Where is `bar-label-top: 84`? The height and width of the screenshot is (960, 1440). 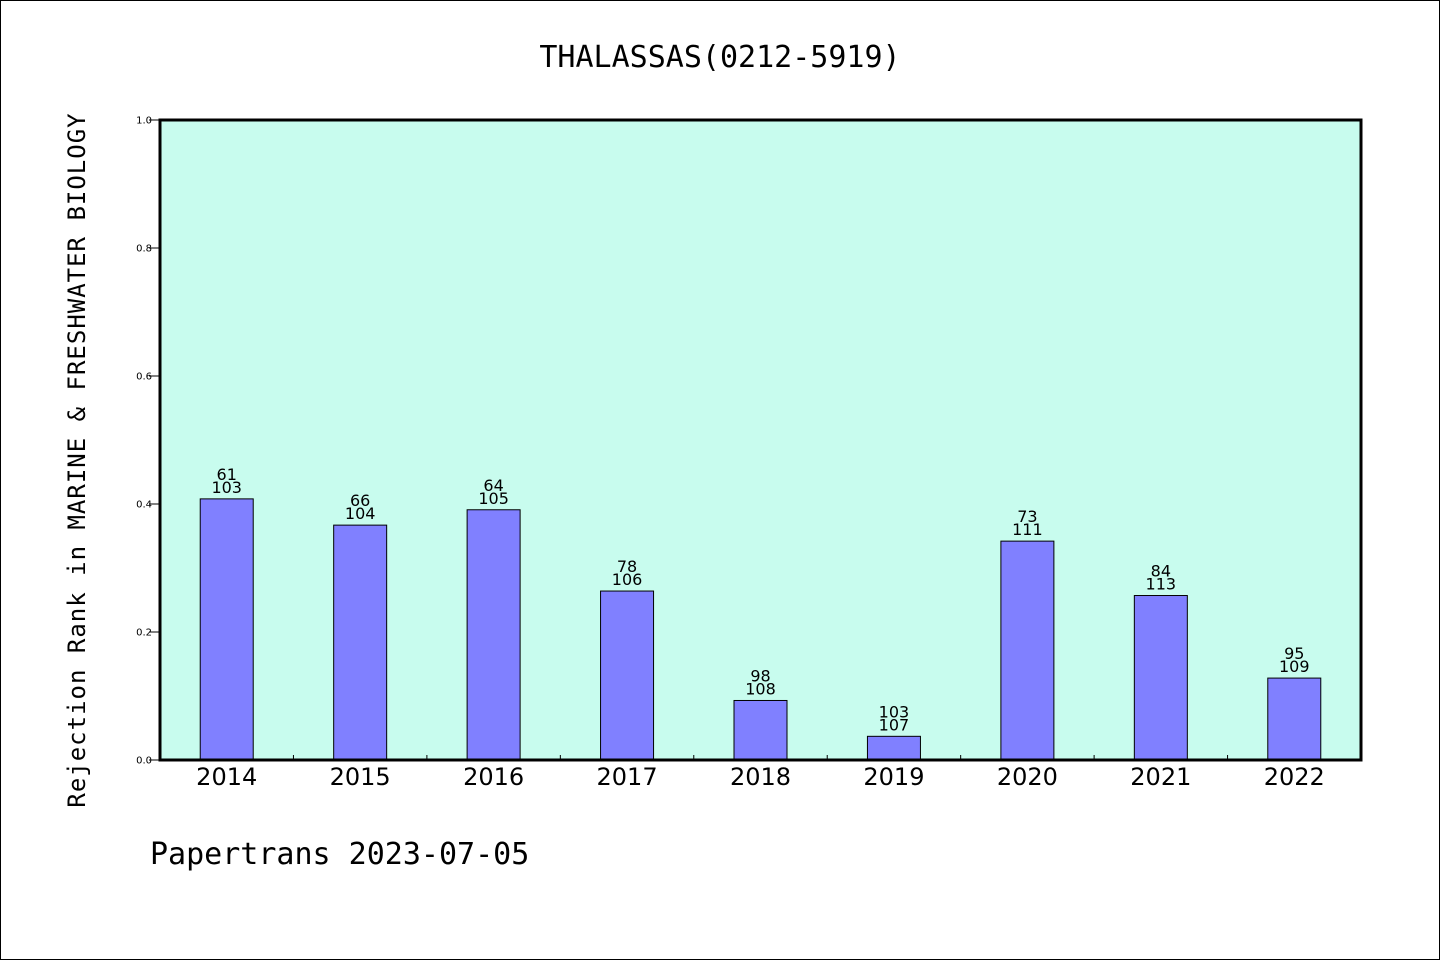
bar-label-top: 84 is located at coordinates (1161, 571).